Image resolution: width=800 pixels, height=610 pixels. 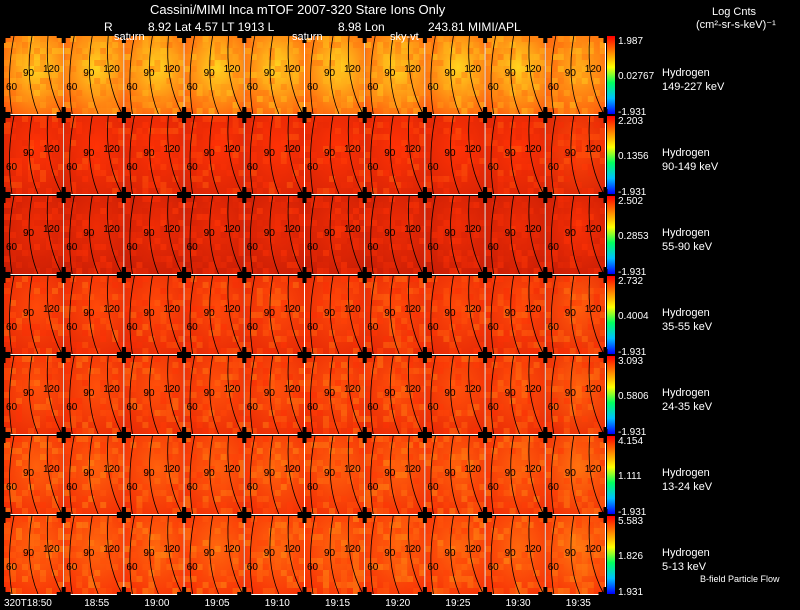 I want to click on time-label: 19:25, so click(x=457, y=603).